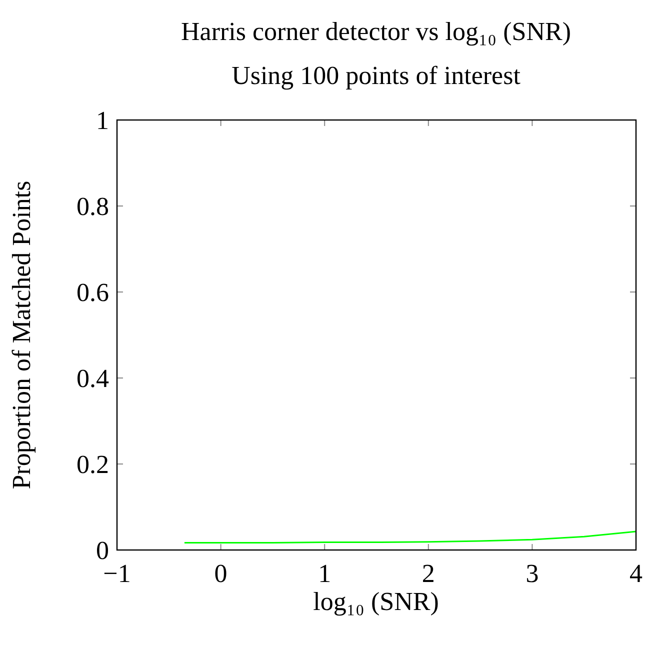 Image resolution: width=646 pixels, height=648 pixels. Describe the element at coordinates (410, 537) in the screenshot. I see `line-series` at that location.